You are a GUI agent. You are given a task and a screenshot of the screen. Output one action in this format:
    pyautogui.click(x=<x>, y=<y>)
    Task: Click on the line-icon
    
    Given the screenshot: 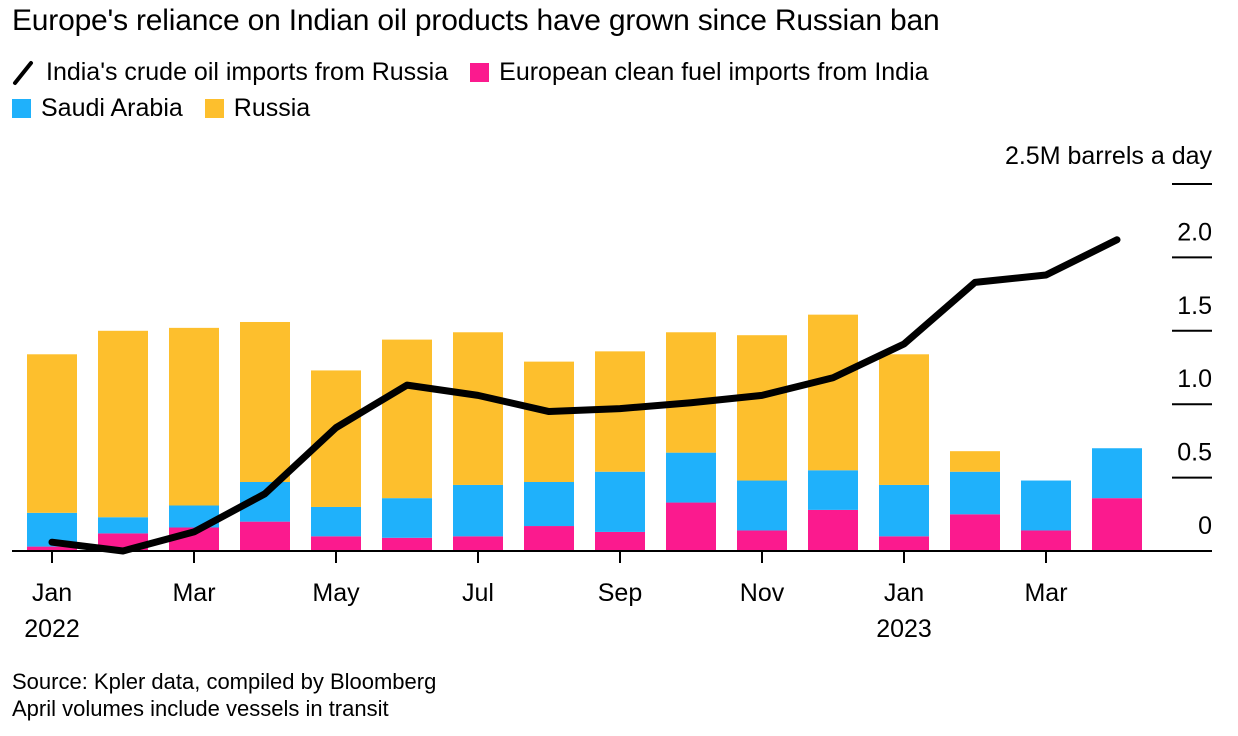 What is the action you would take?
    pyautogui.click(x=23, y=72)
    